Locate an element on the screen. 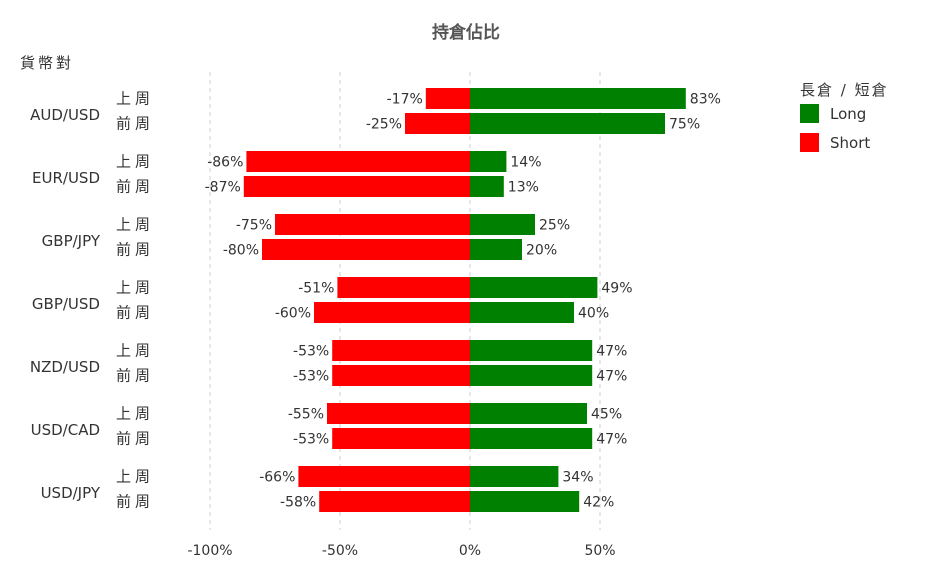 The image size is (933, 578). long-data-label: 45% is located at coordinates (606, 415).